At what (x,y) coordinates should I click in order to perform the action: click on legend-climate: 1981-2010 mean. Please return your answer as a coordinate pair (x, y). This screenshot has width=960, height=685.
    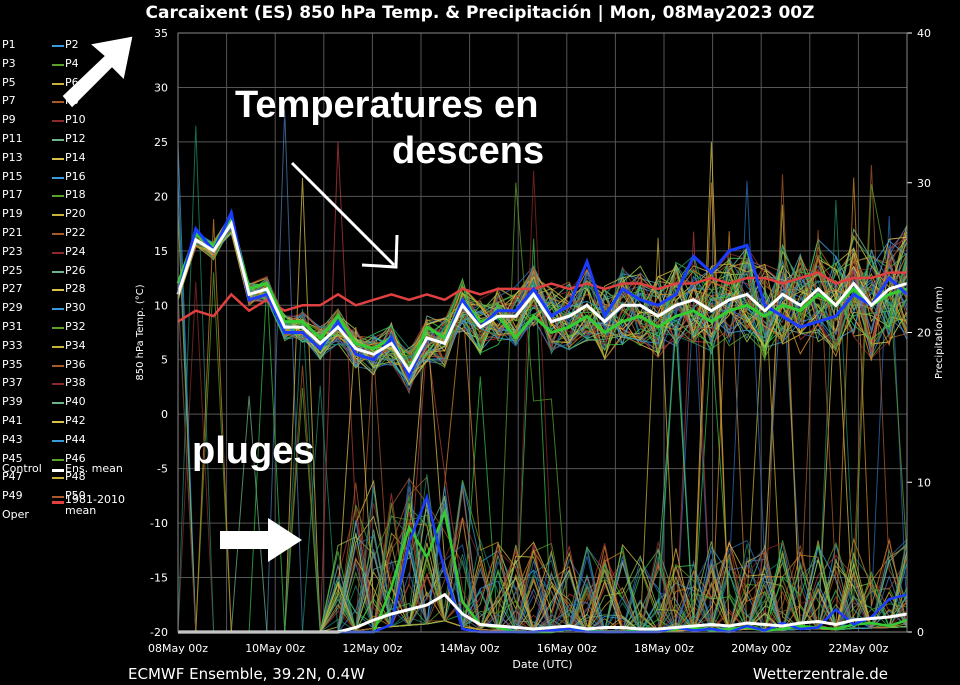
    Looking at the image, I should click on (95, 505).